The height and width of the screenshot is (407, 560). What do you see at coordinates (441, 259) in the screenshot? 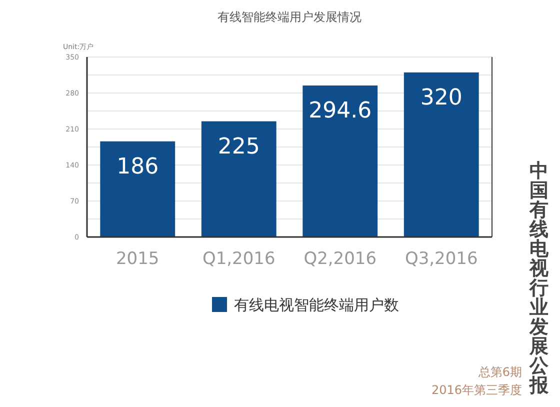
I see `x-tick-label: Q3,2016` at bounding box center [441, 259].